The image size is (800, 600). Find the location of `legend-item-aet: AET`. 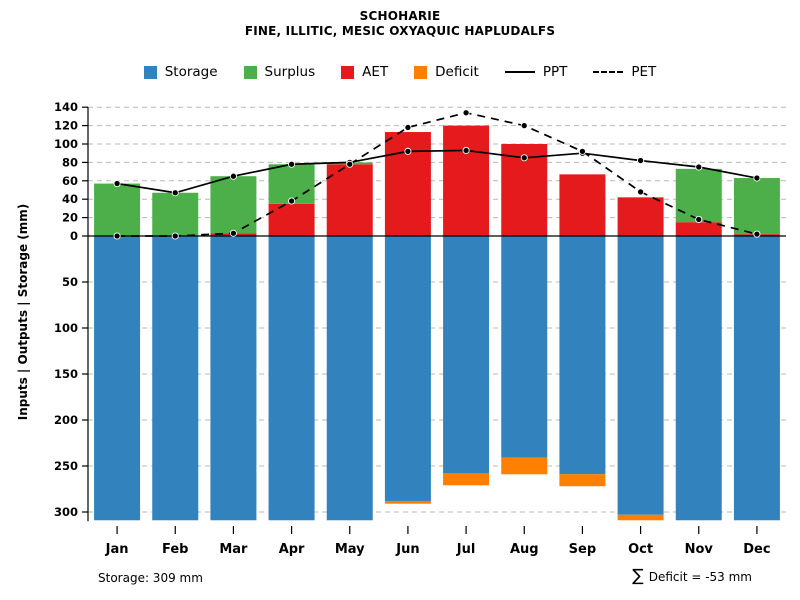

legend-item-aet: AET is located at coordinates (364, 72).